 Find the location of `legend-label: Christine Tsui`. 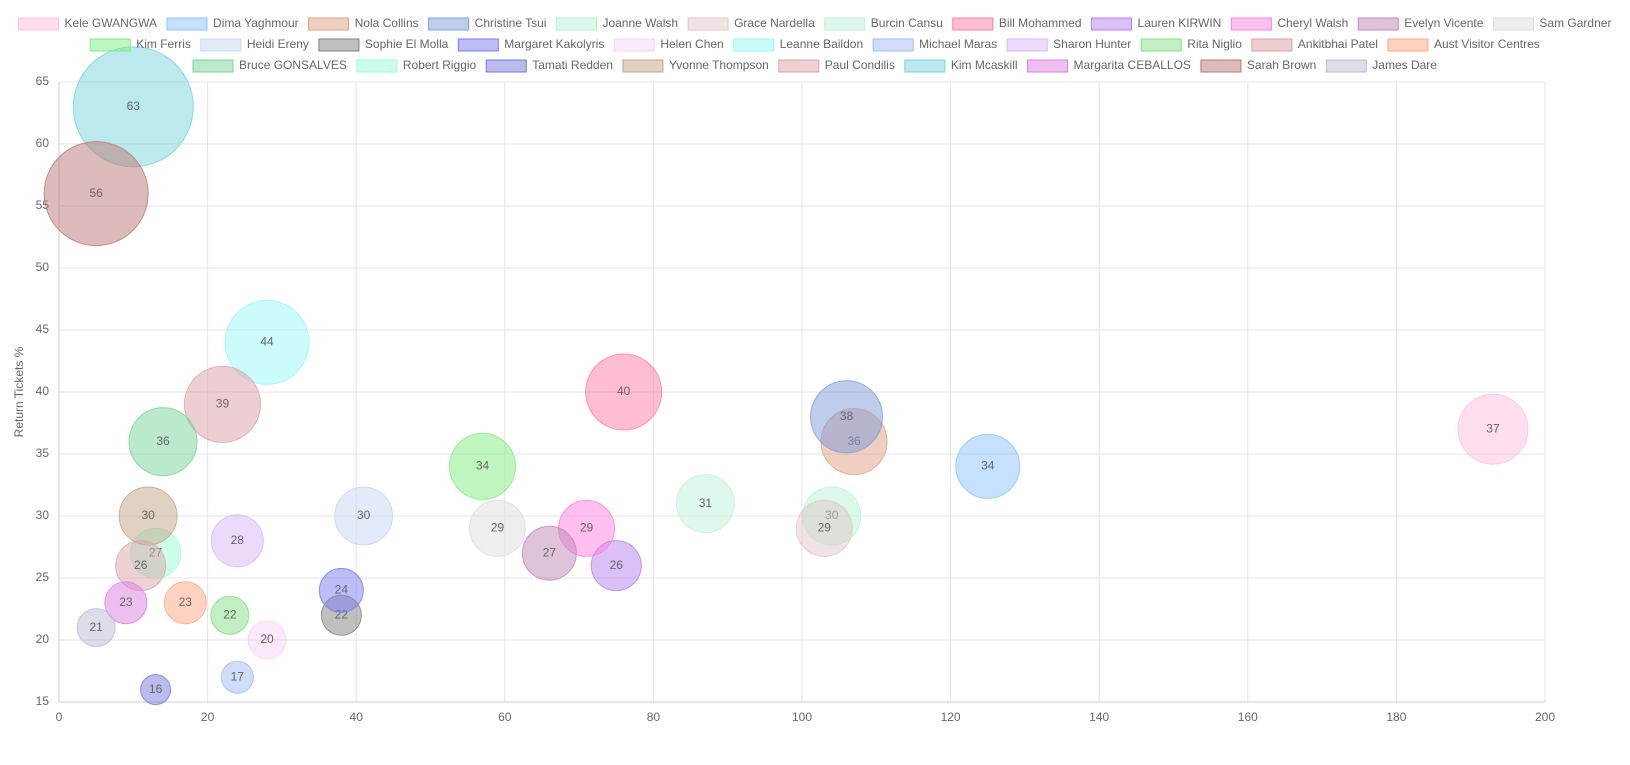

legend-label: Christine Tsui is located at coordinates (511, 23).